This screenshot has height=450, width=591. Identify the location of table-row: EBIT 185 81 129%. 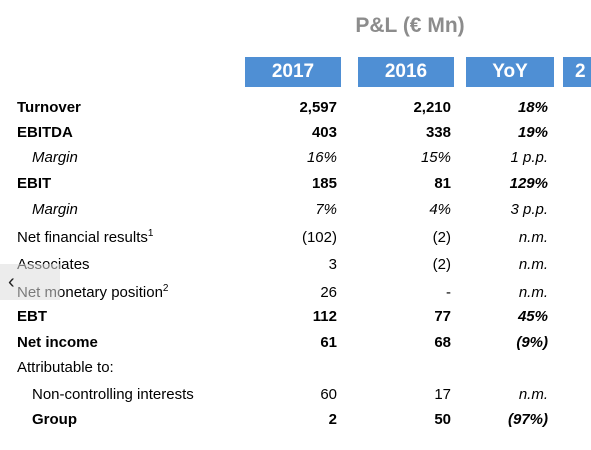
(295, 184).